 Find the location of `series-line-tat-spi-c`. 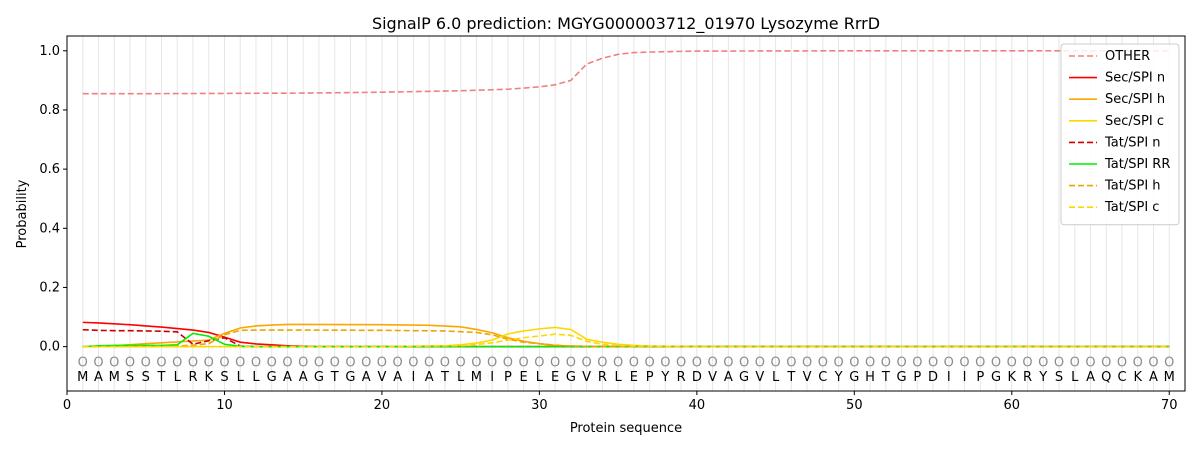

series-line-tat-spi-c is located at coordinates (626, 340).